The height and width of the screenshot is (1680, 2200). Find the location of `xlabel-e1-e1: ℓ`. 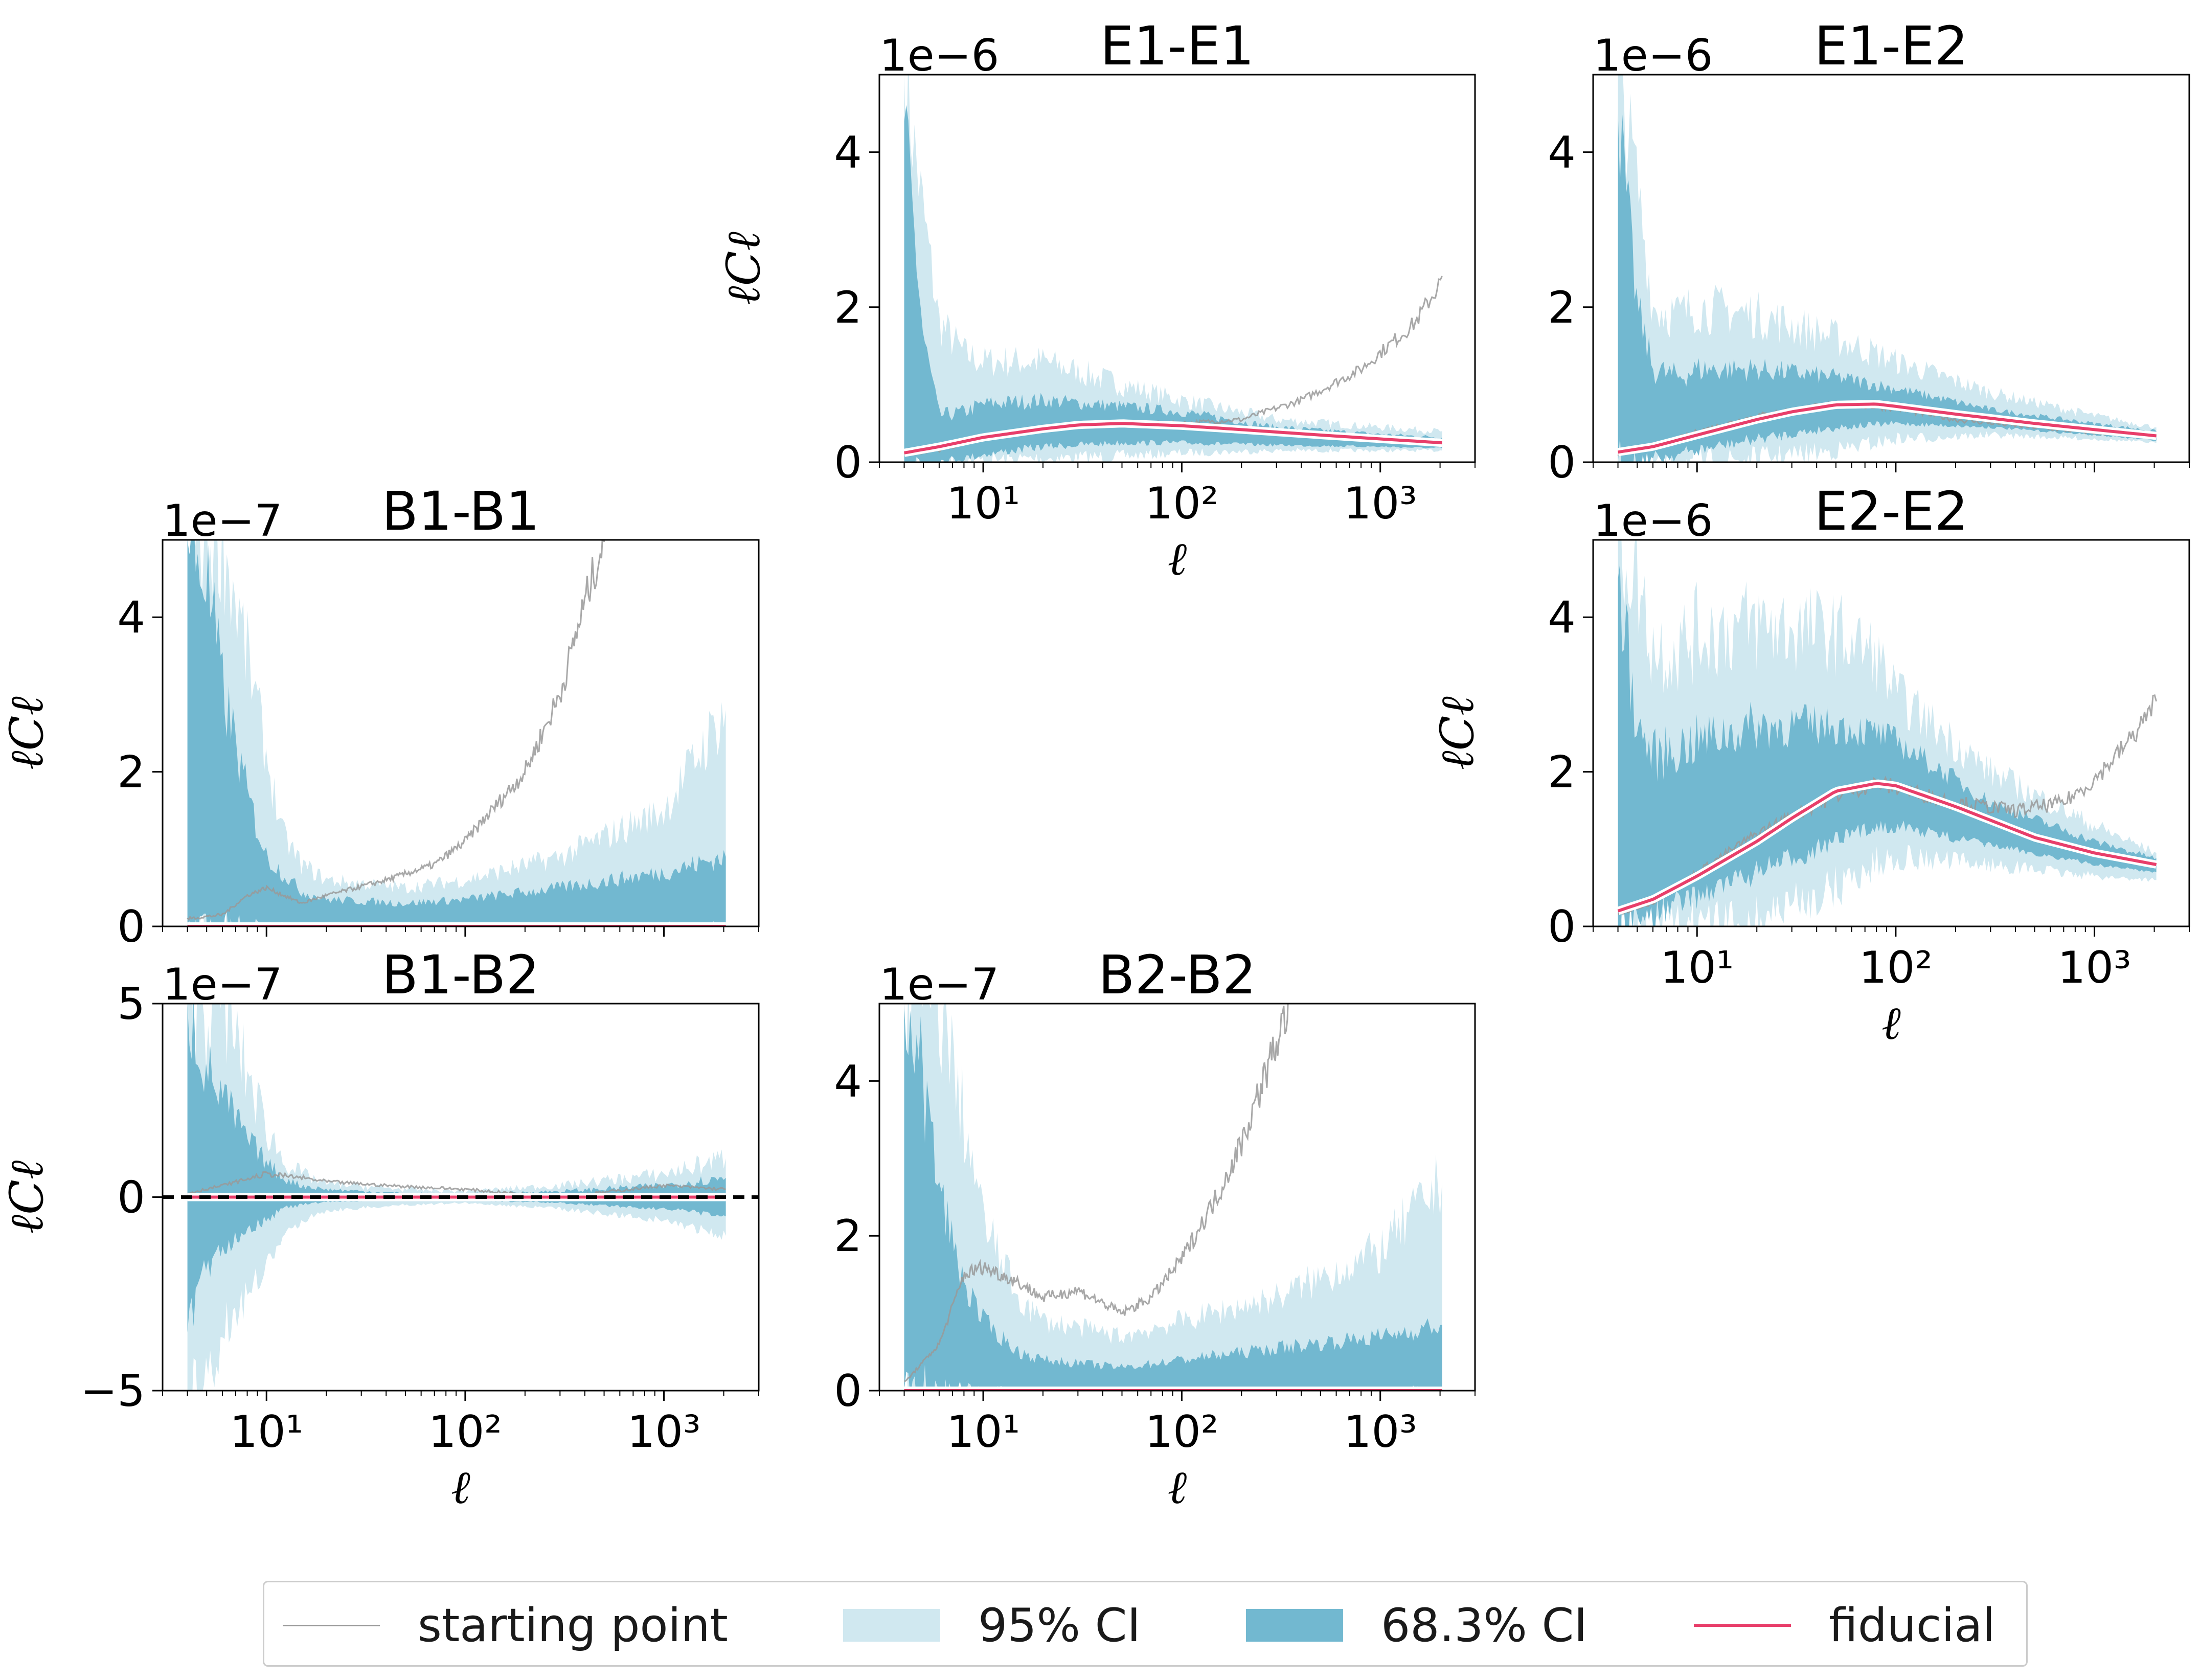

xlabel-e1-e1: ℓ is located at coordinates (1177, 559).